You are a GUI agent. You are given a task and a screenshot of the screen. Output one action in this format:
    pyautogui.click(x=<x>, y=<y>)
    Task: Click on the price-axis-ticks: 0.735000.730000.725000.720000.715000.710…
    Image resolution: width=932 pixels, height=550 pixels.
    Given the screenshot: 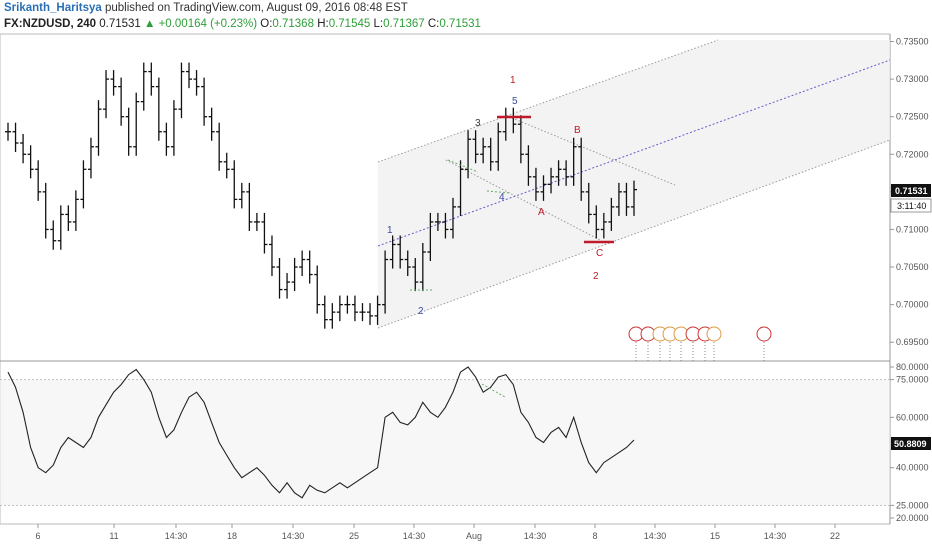 What is the action you would take?
    pyautogui.click(x=909, y=192)
    